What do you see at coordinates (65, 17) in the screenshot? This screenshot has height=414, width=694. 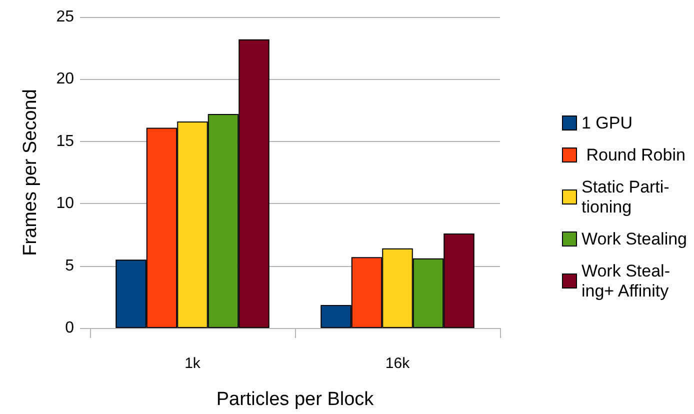 I see `y-tick-label: 25` at bounding box center [65, 17].